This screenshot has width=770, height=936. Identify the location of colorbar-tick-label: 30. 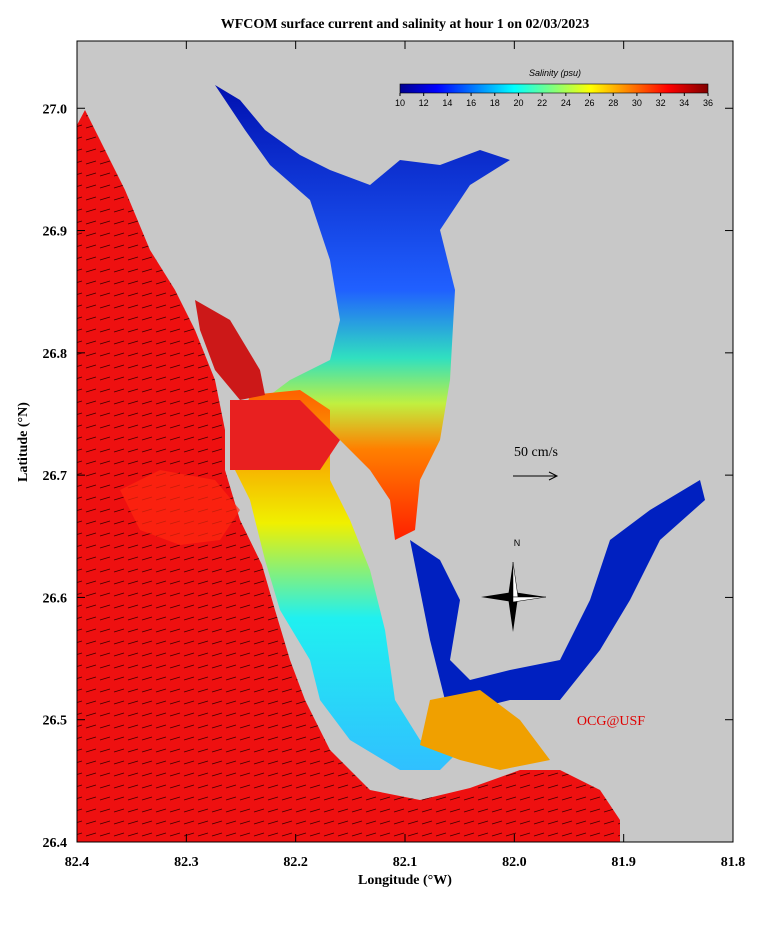
(637, 103).